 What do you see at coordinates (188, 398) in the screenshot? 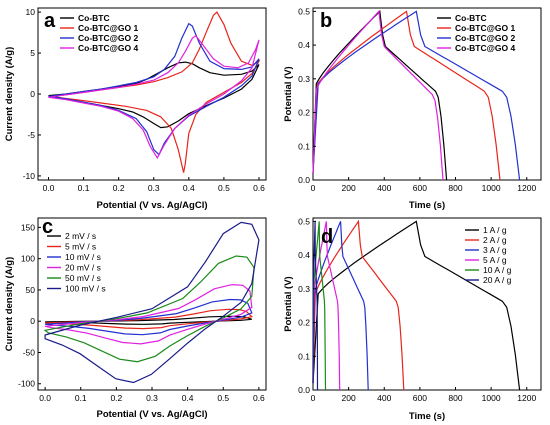
I see `x-tick-label: 0.4` at bounding box center [188, 398].